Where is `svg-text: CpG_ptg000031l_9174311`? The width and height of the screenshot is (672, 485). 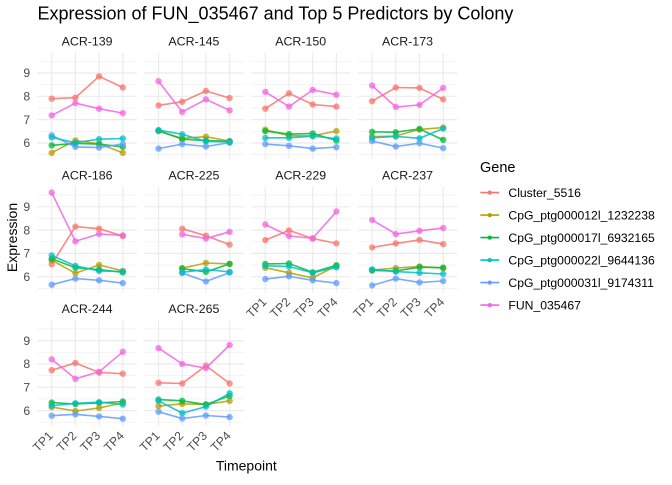 svg-text: CpG_ptg000031l_9174311 is located at coordinates (581, 283).